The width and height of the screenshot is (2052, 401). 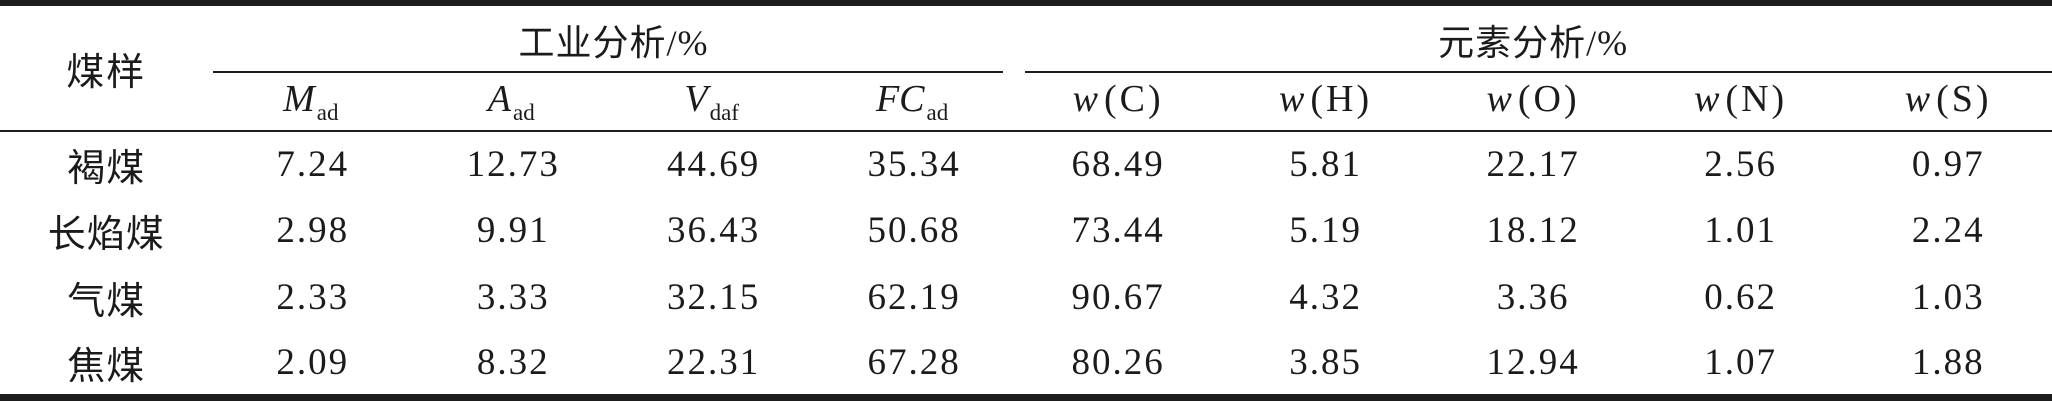 I want to click on value-cell: 68.49, so click(x=1118, y=165).